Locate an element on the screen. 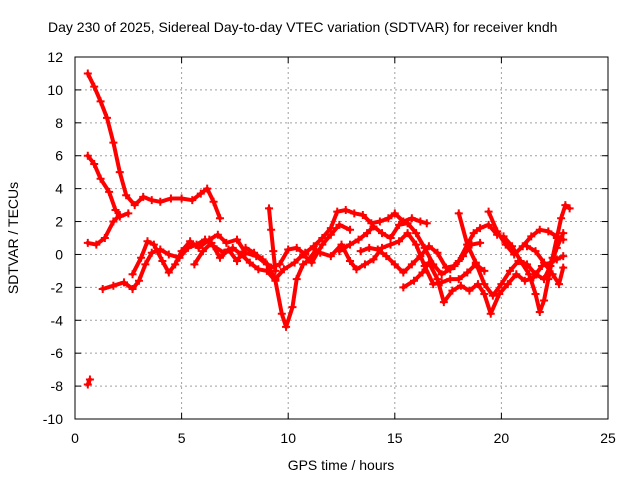  y-tick-label: 8 is located at coordinates (59, 123).